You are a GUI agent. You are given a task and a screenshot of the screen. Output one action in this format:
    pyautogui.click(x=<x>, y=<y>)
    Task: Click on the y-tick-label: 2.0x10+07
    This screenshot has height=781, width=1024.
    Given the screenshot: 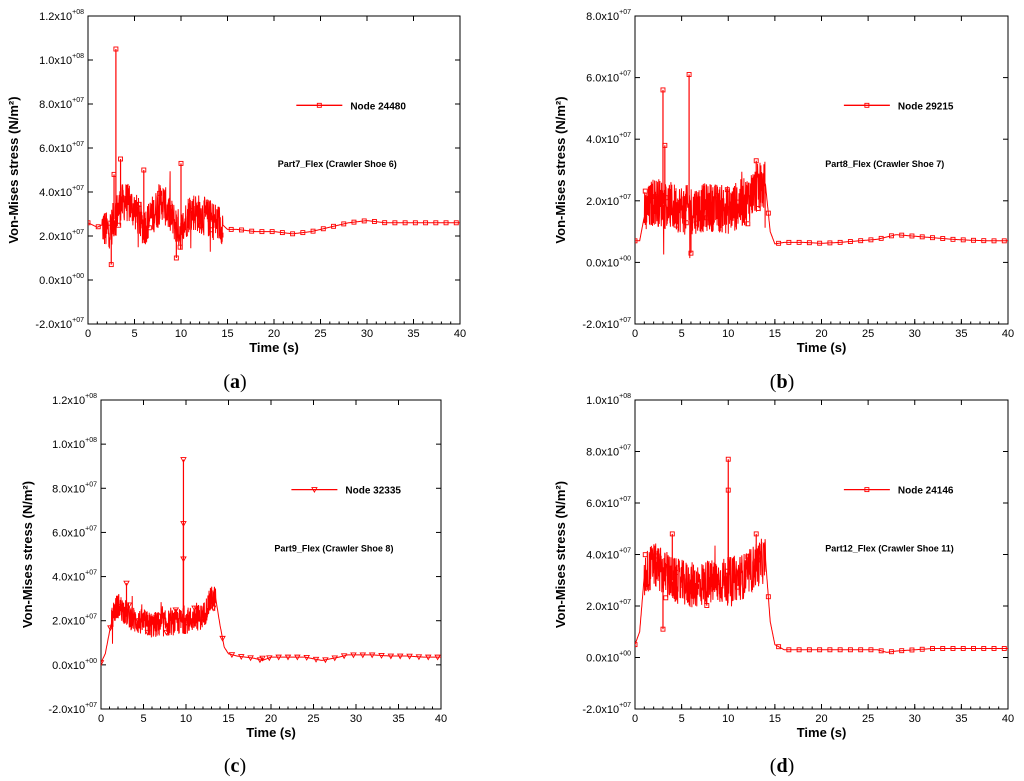 What is the action you would take?
    pyautogui.click(x=608, y=201)
    